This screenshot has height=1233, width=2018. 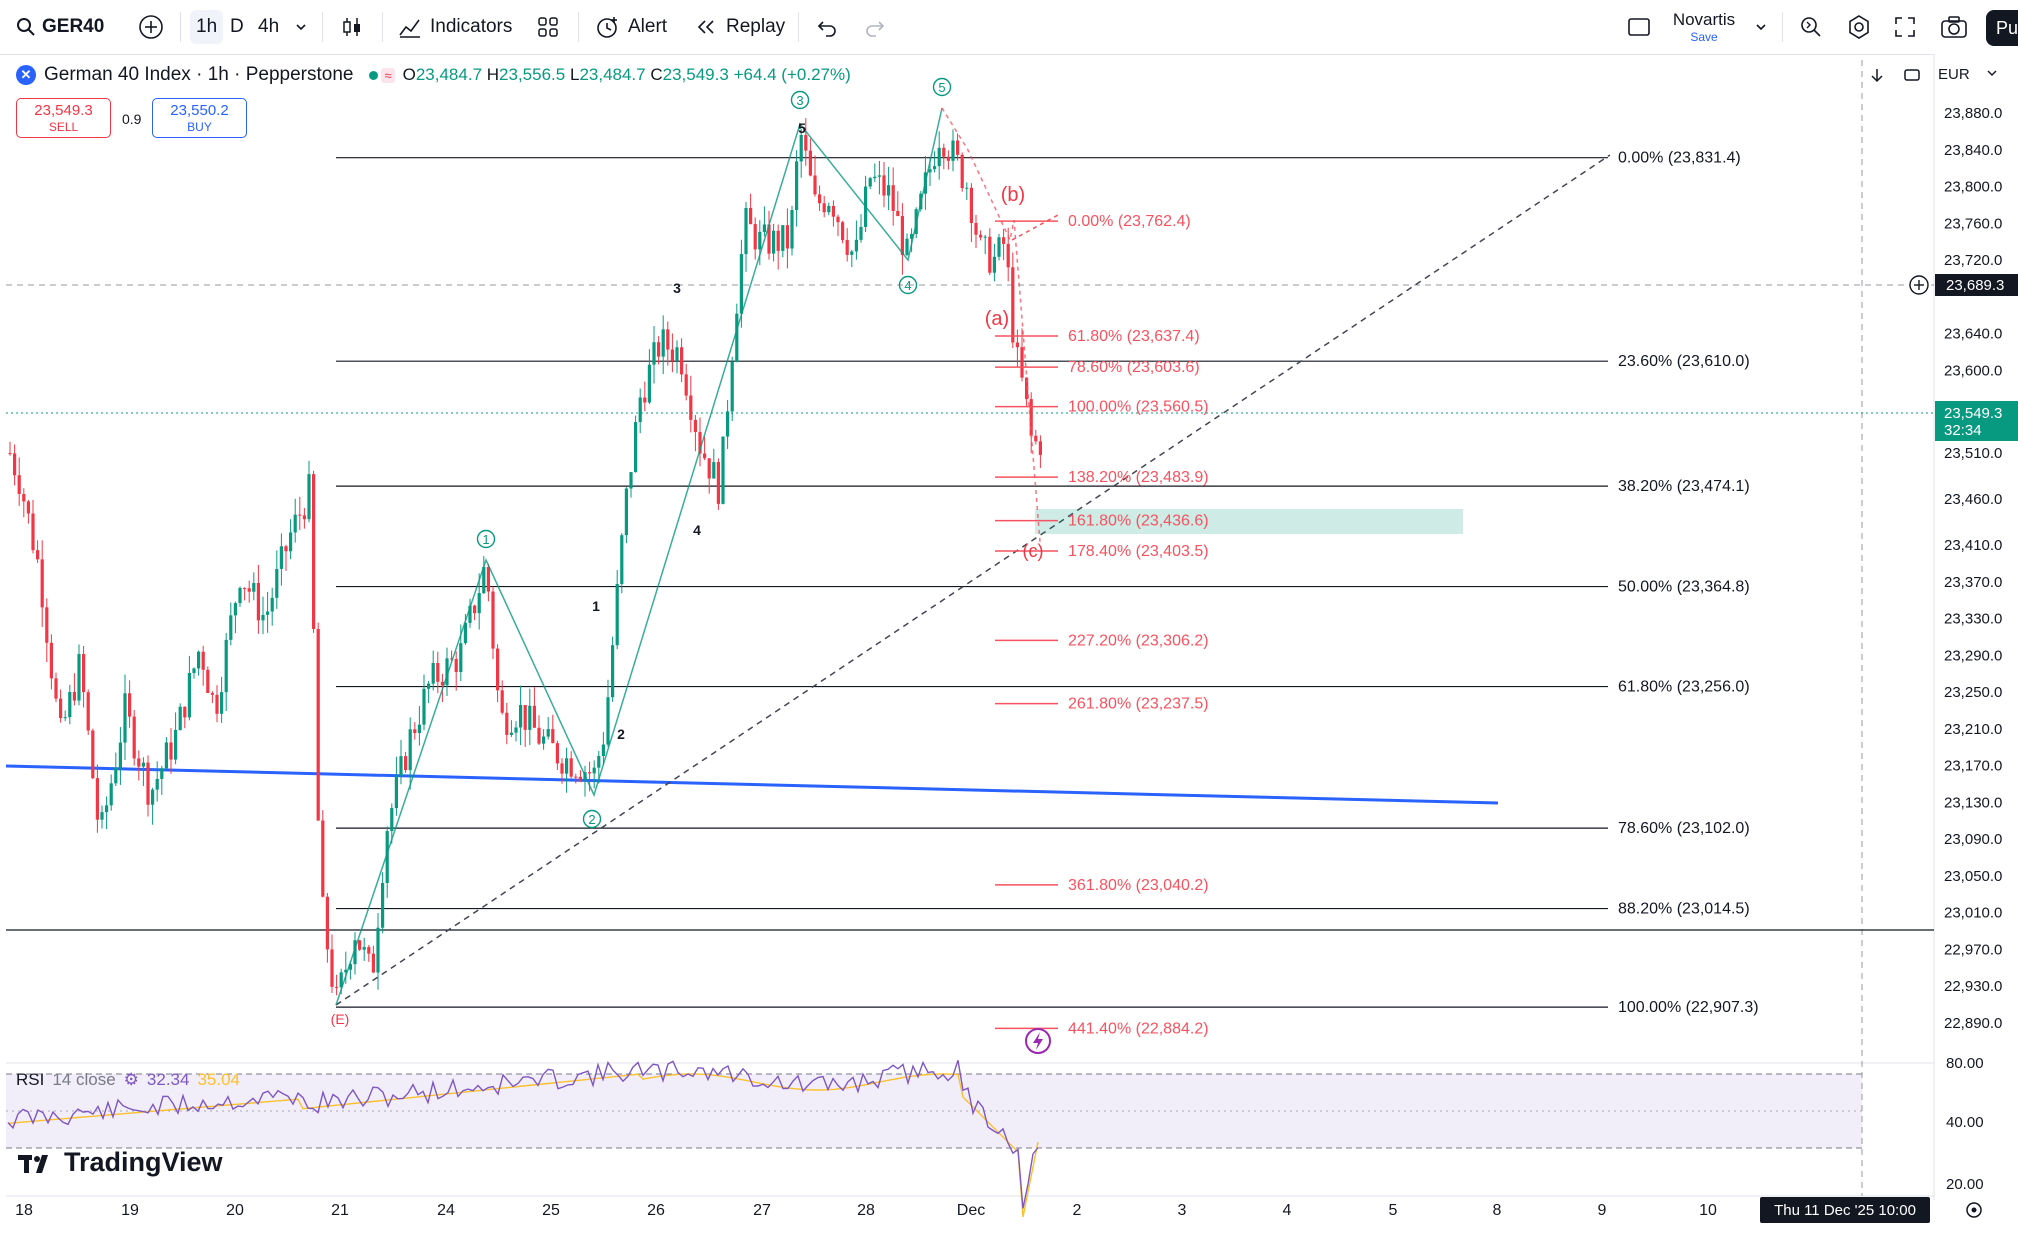 I want to click on camera-icon, so click(x=1954, y=27).